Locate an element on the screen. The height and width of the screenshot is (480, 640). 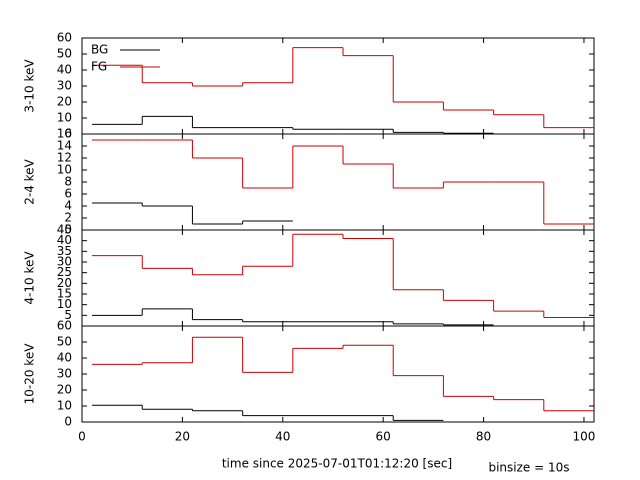
y-tick-label: 2 is located at coordinates (68, 218).